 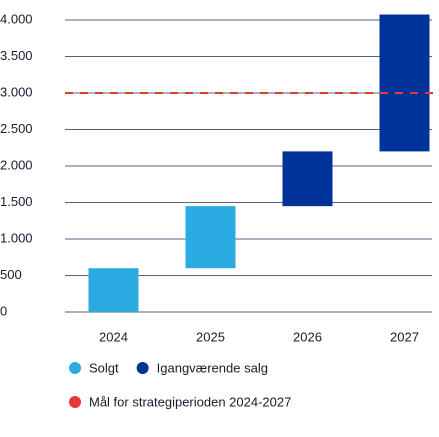 What do you see at coordinates (404, 336) in the screenshot?
I see `x-tick-label: 2027` at bounding box center [404, 336].